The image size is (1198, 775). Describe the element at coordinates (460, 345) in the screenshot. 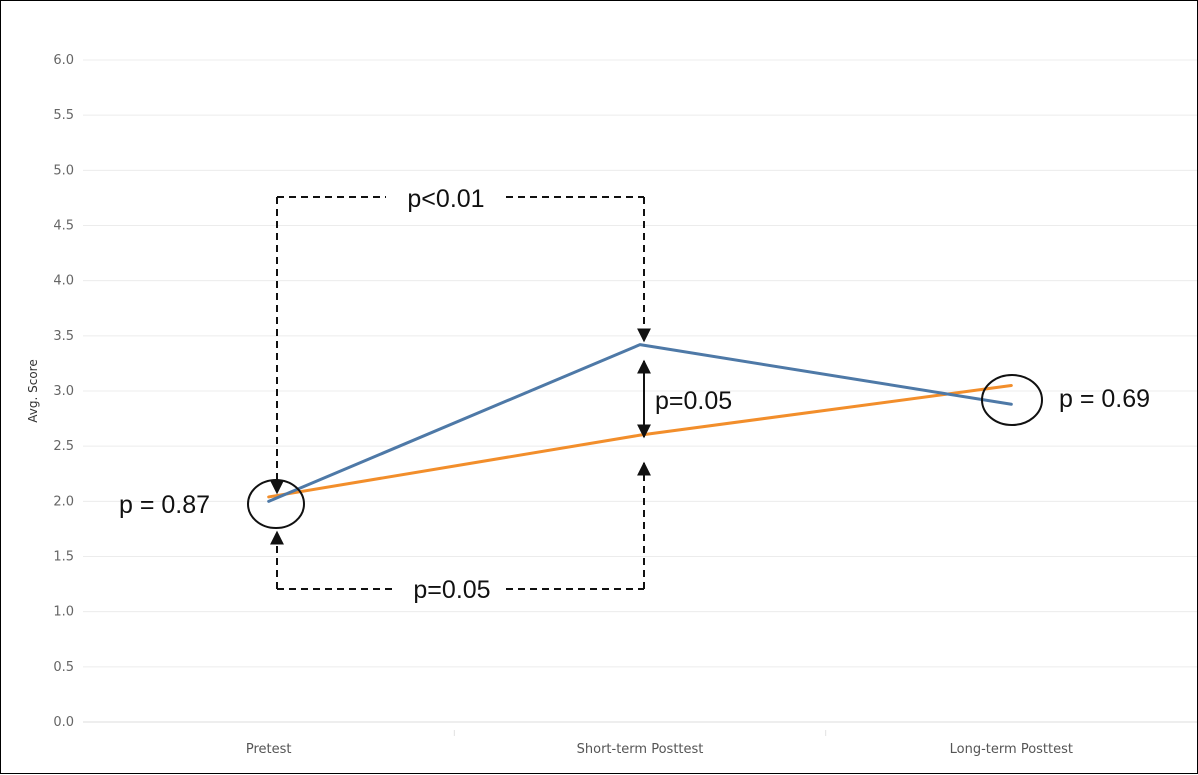

I see `bracket-upper` at that location.